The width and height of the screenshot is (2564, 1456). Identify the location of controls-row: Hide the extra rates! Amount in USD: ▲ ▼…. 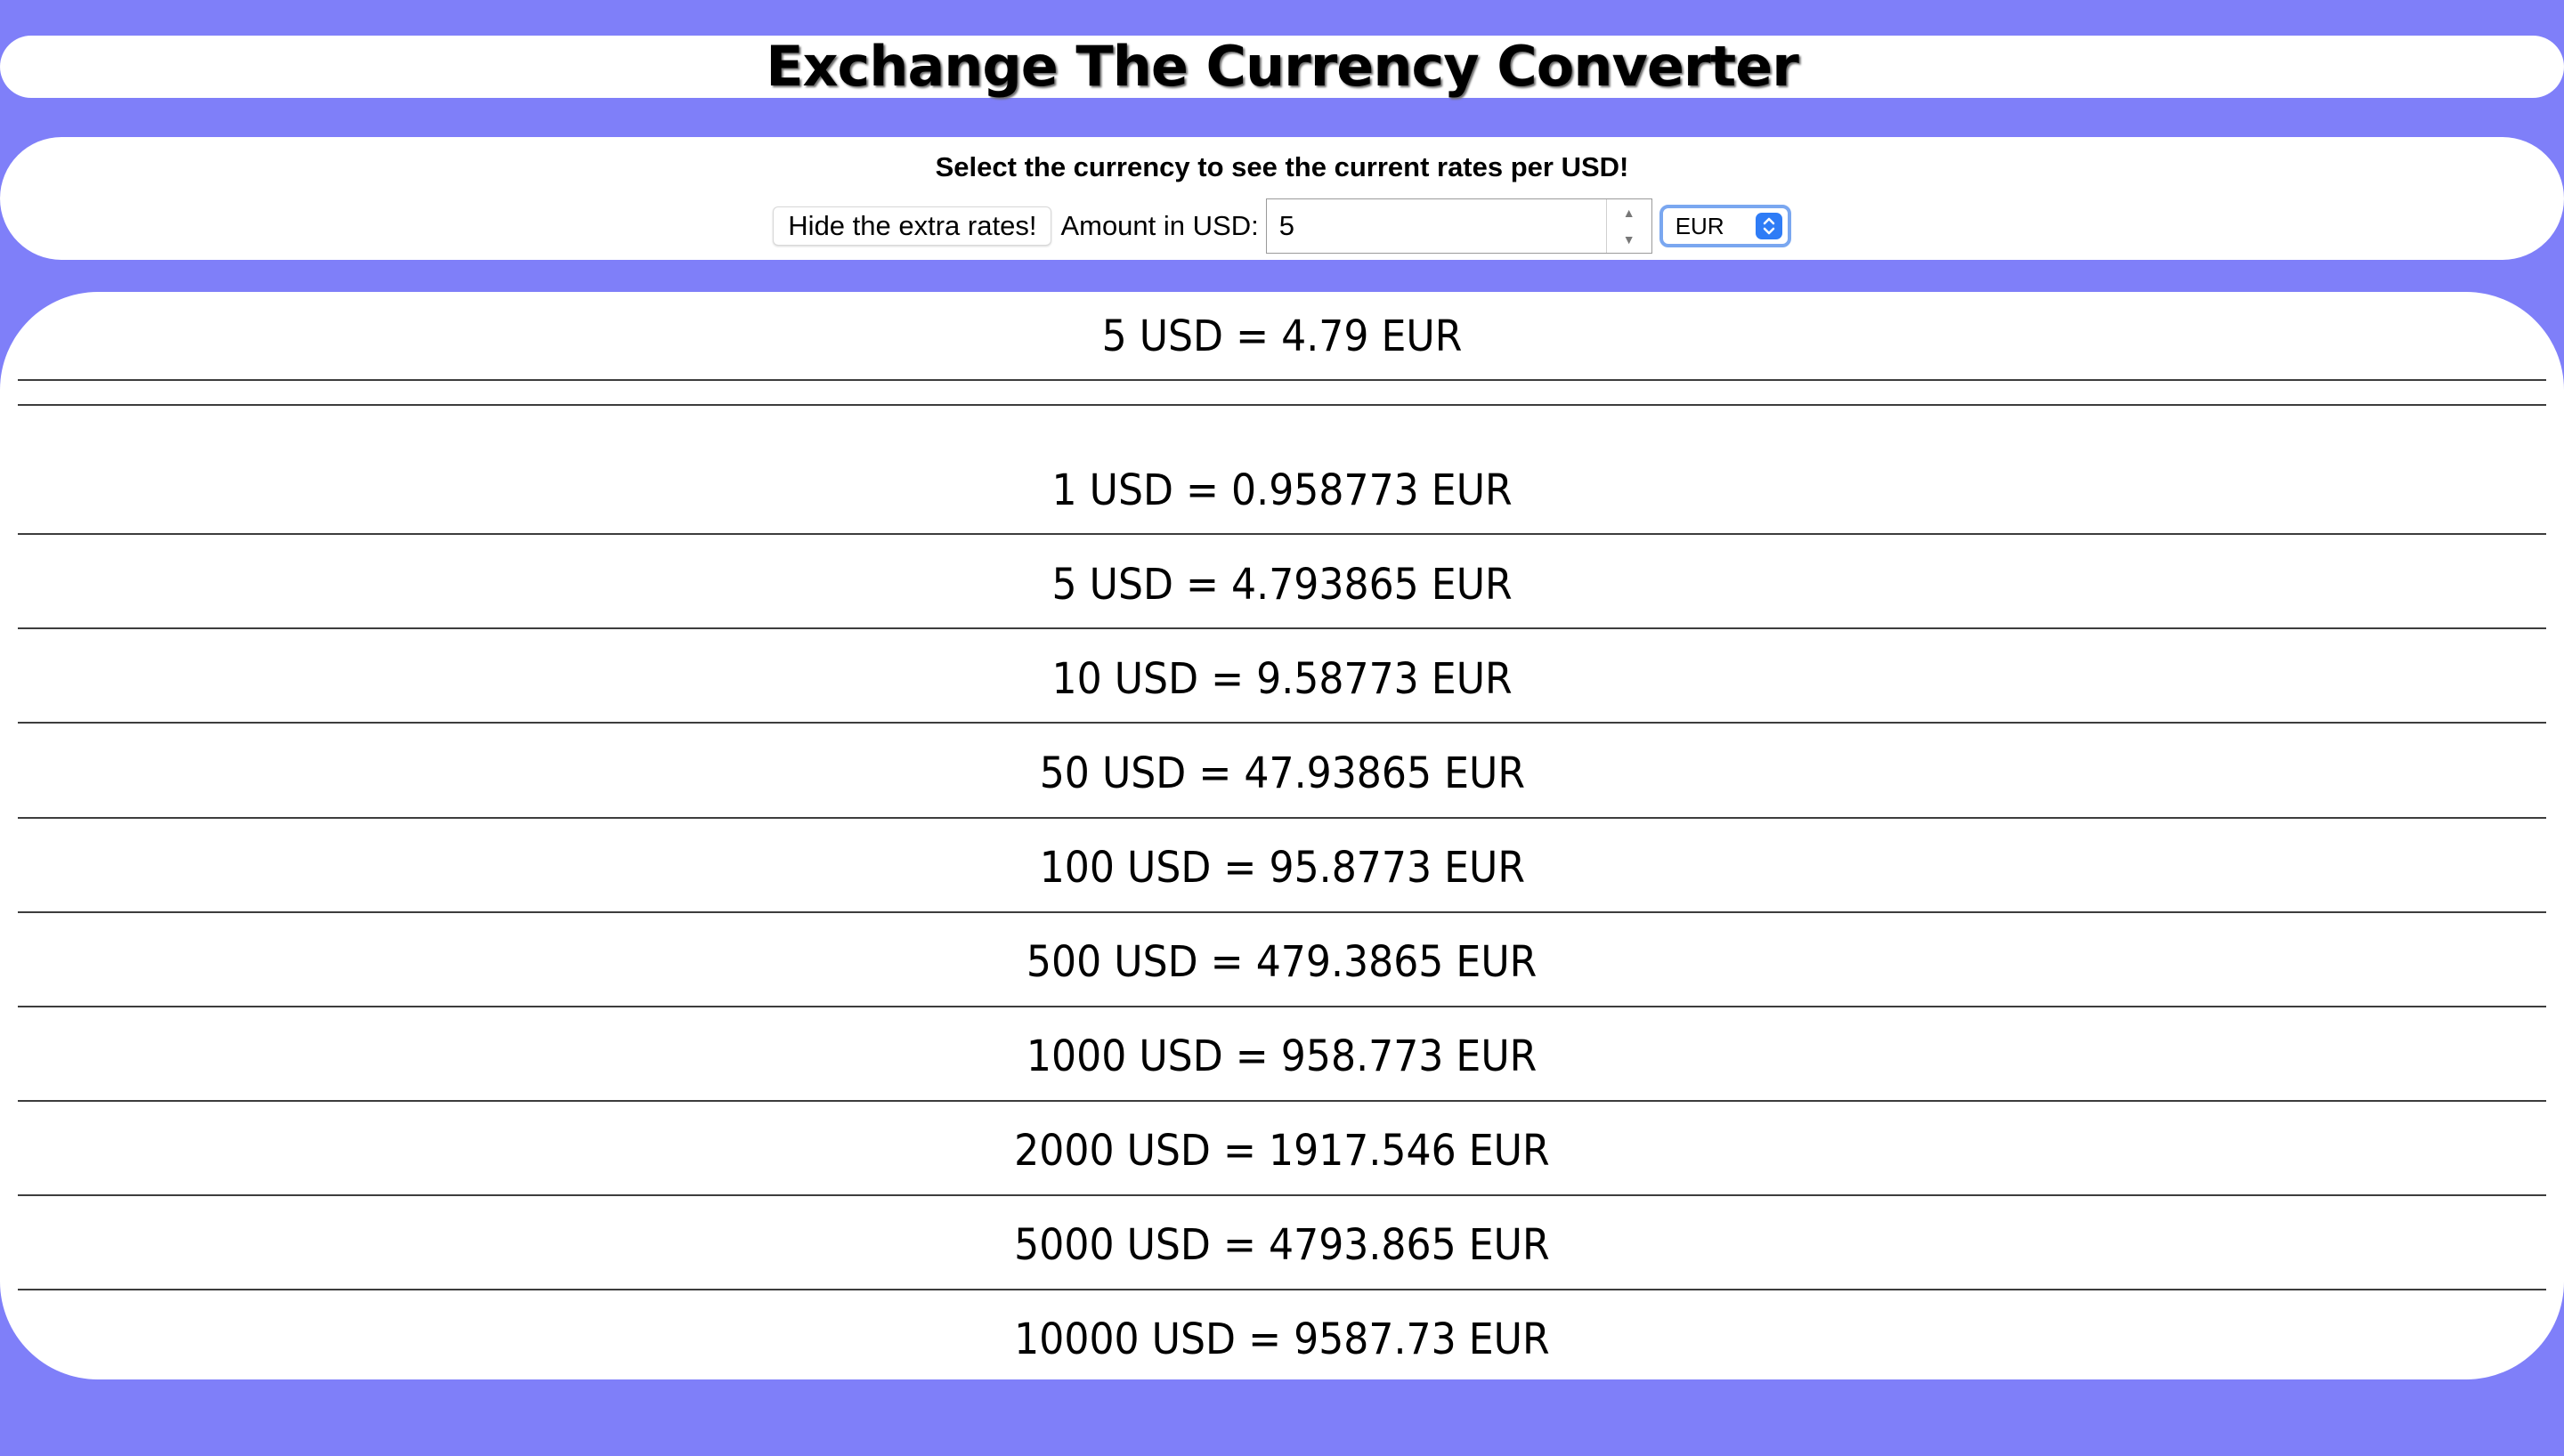
(1282, 226).